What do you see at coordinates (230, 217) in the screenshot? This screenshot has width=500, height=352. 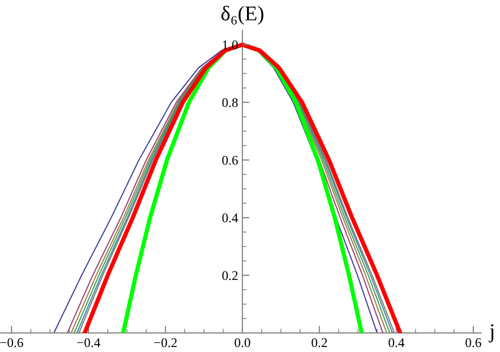 I see `y-tick-label: 0.4` at bounding box center [230, 217].